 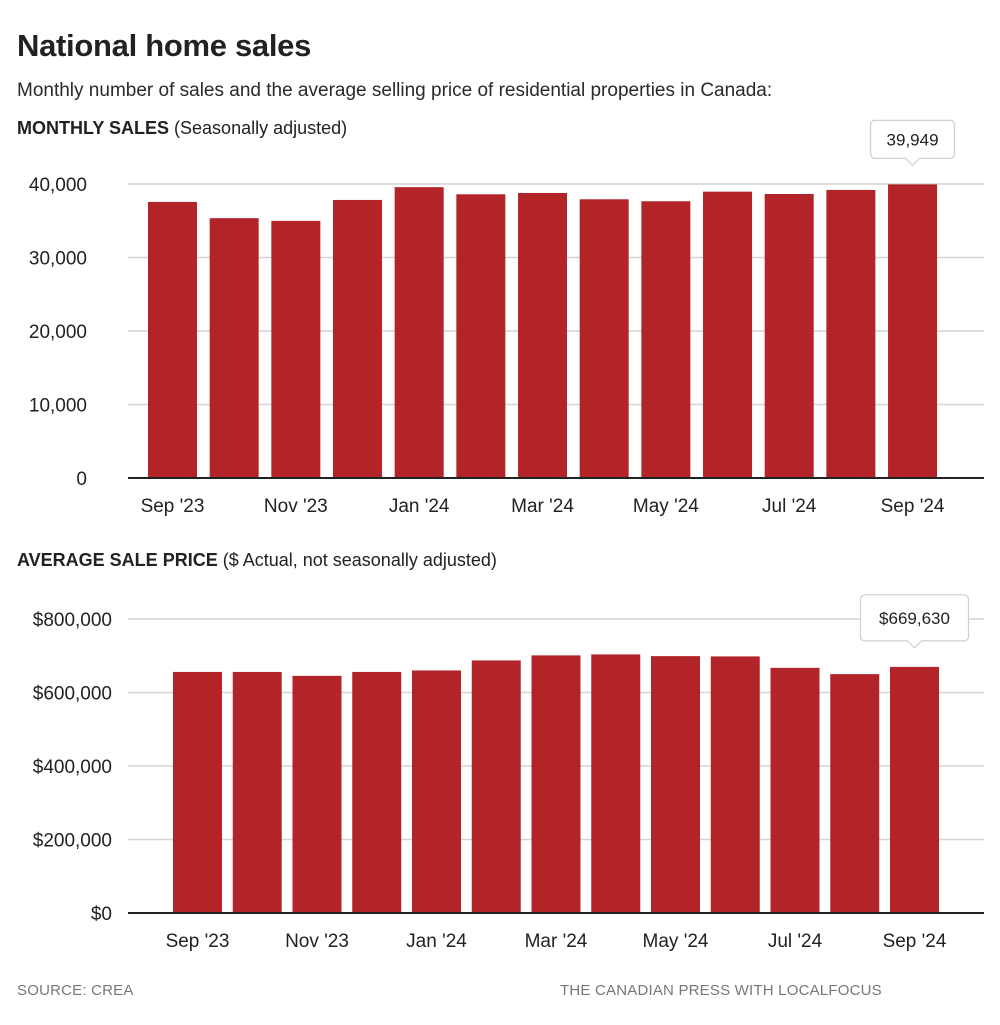 What do you see at coordinates (72, 841) in the screenshot?
I see `y-tick-label: $200,000` at bounding box center [72, 841].